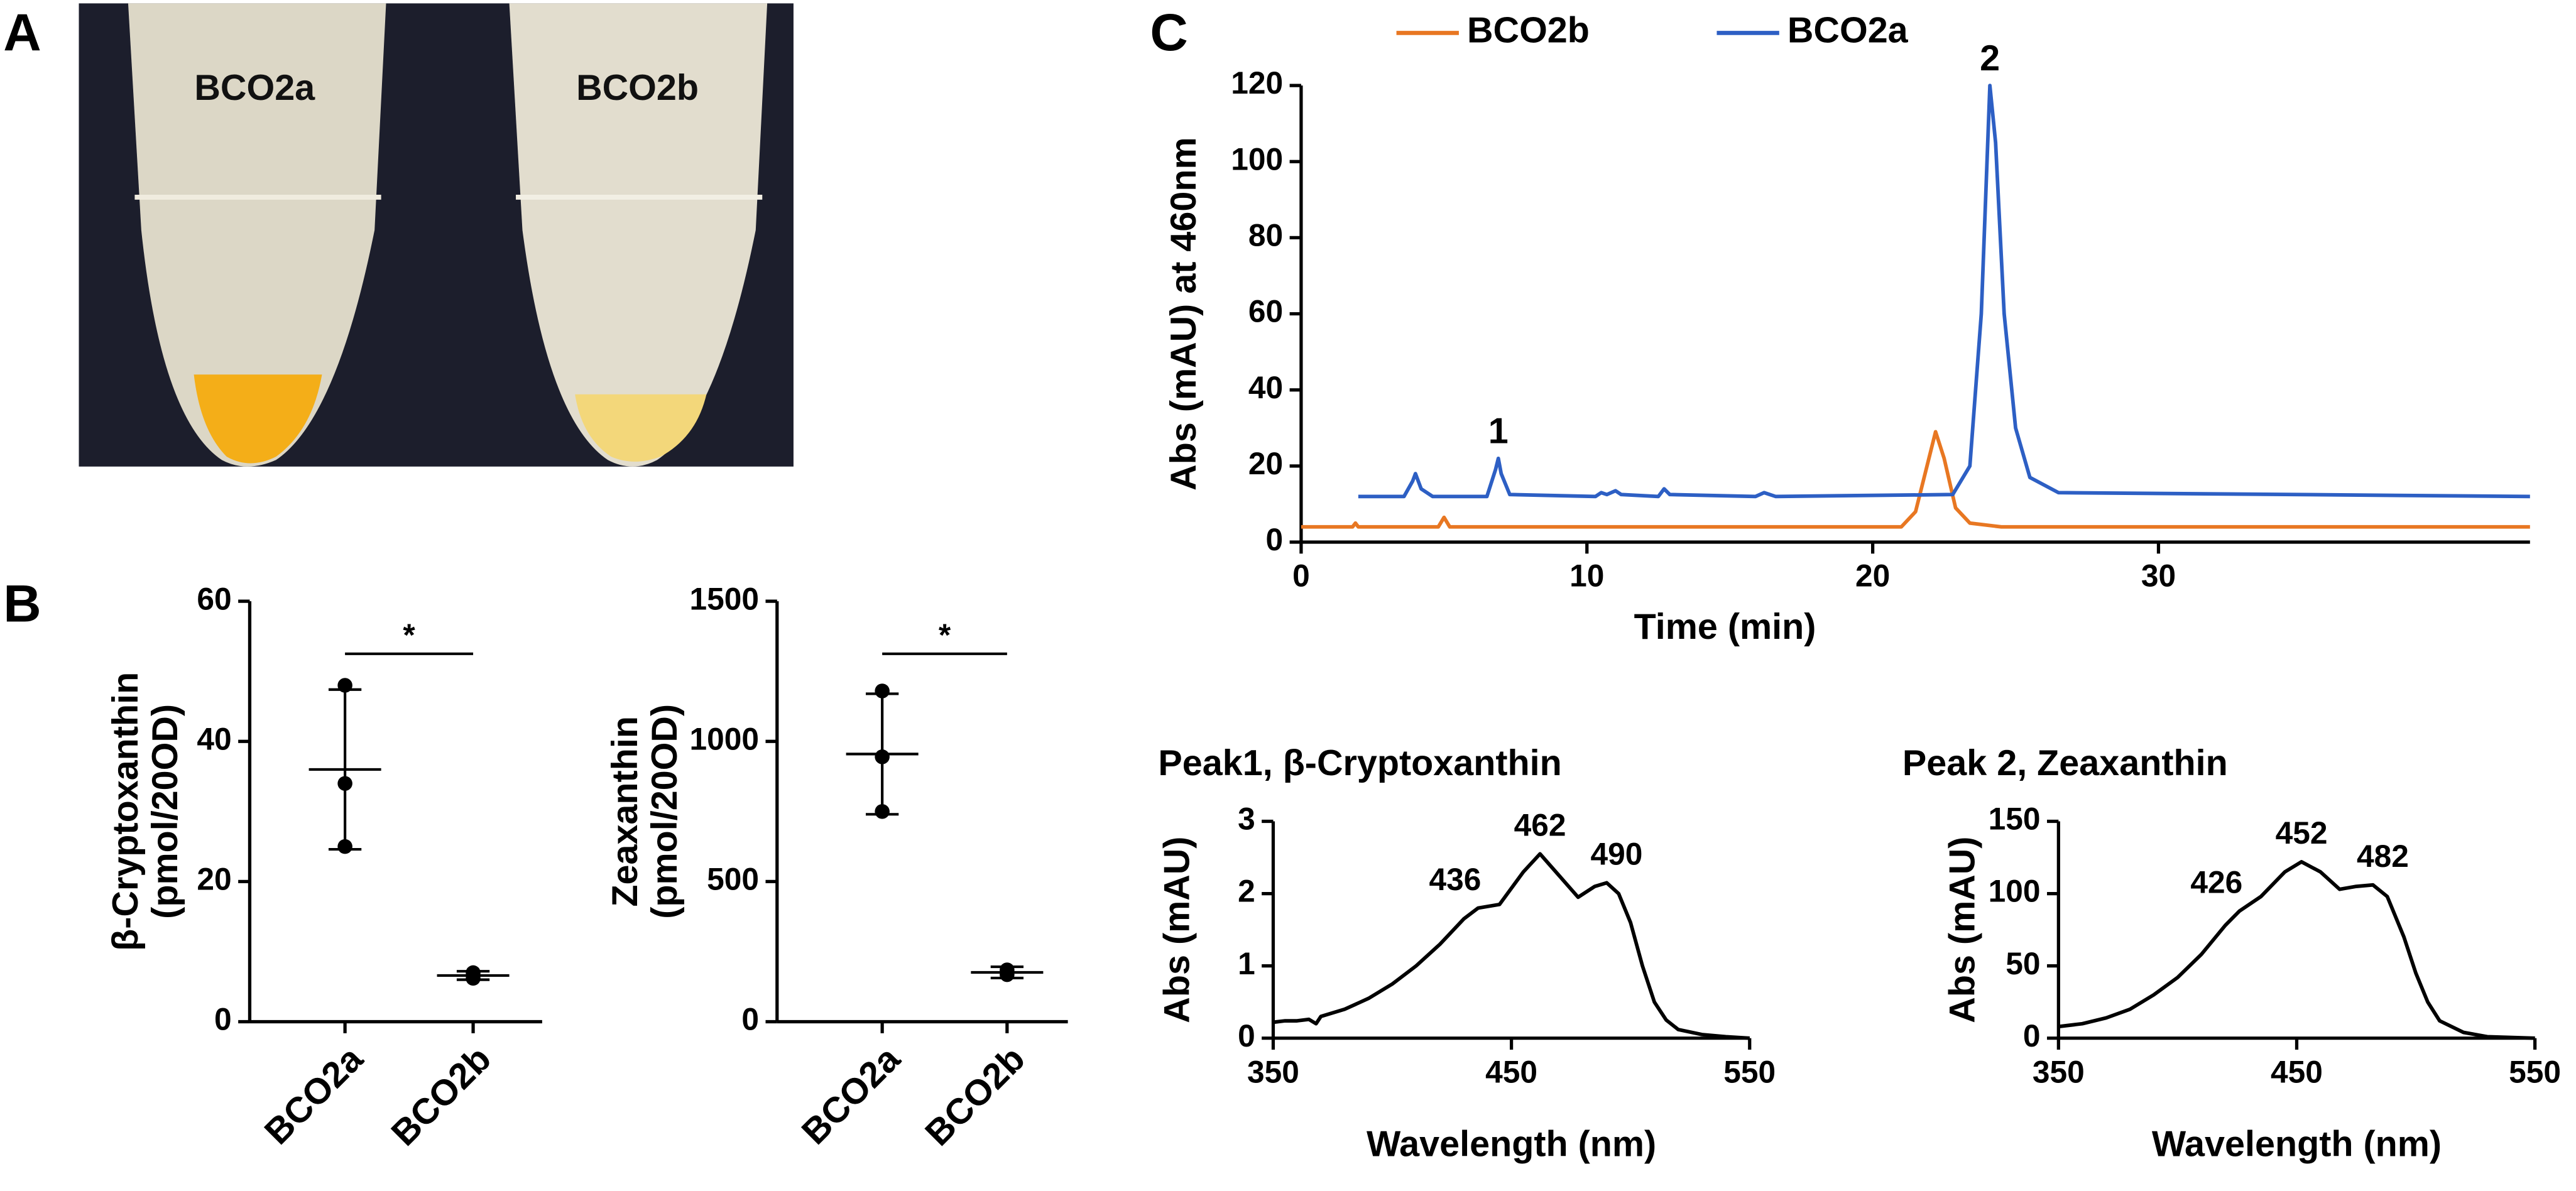  I want to click on legend-label: BCO2a, so click(1848, 31).